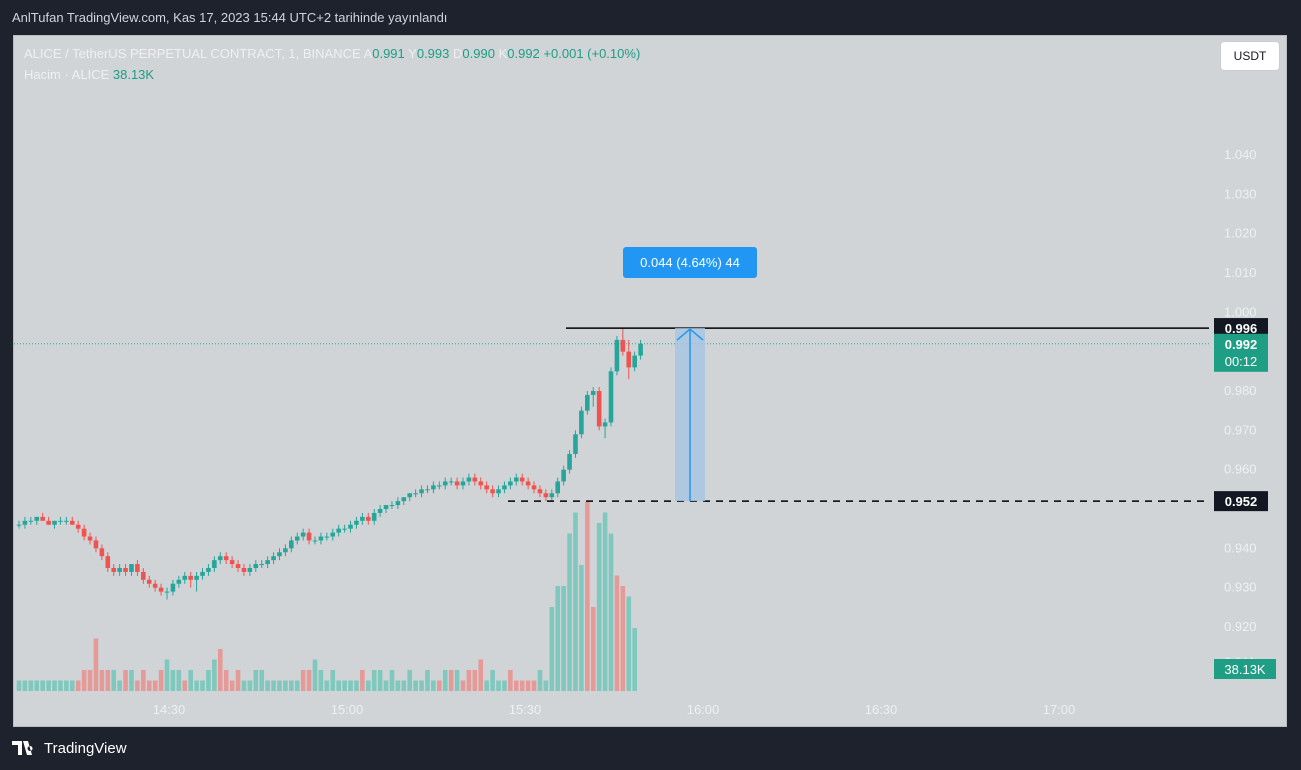  I want to click on x-tick-label: 15:00, so click(347, 709).